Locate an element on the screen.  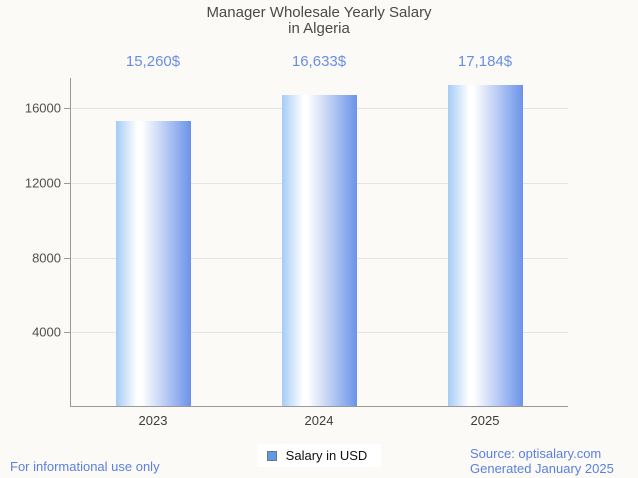
bar-2023 is located at coordinates (154, 263).